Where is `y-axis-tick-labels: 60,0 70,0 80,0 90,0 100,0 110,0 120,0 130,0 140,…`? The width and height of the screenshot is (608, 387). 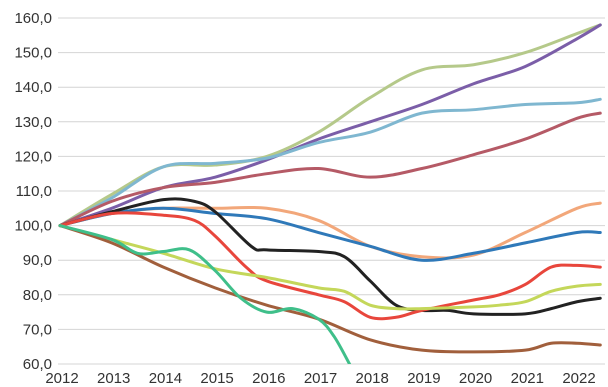
y-axis-tick-labels: 60,0 70,0 80,0 90,0 100,0 110,0 120,0 130,0 140,… is located at coordinates (33, 191).